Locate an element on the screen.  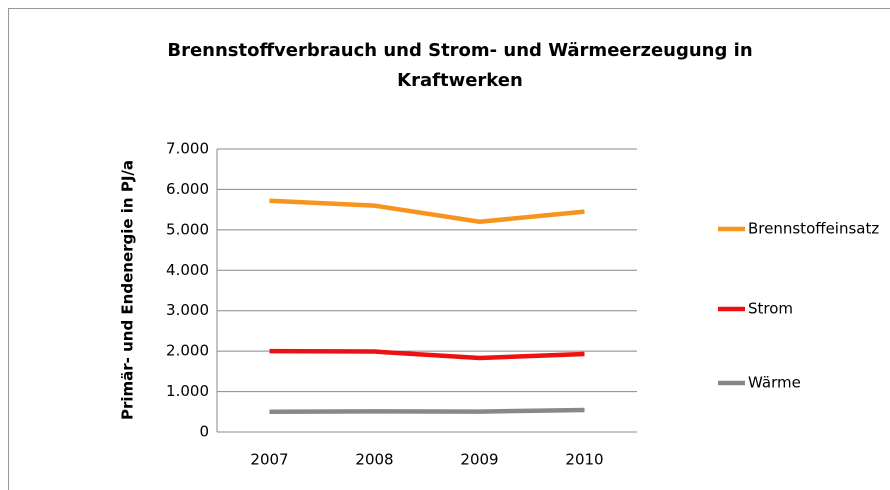
y-axis-label: Primär- und Endenergie in PJ/a is located at coordinates (128, 290).